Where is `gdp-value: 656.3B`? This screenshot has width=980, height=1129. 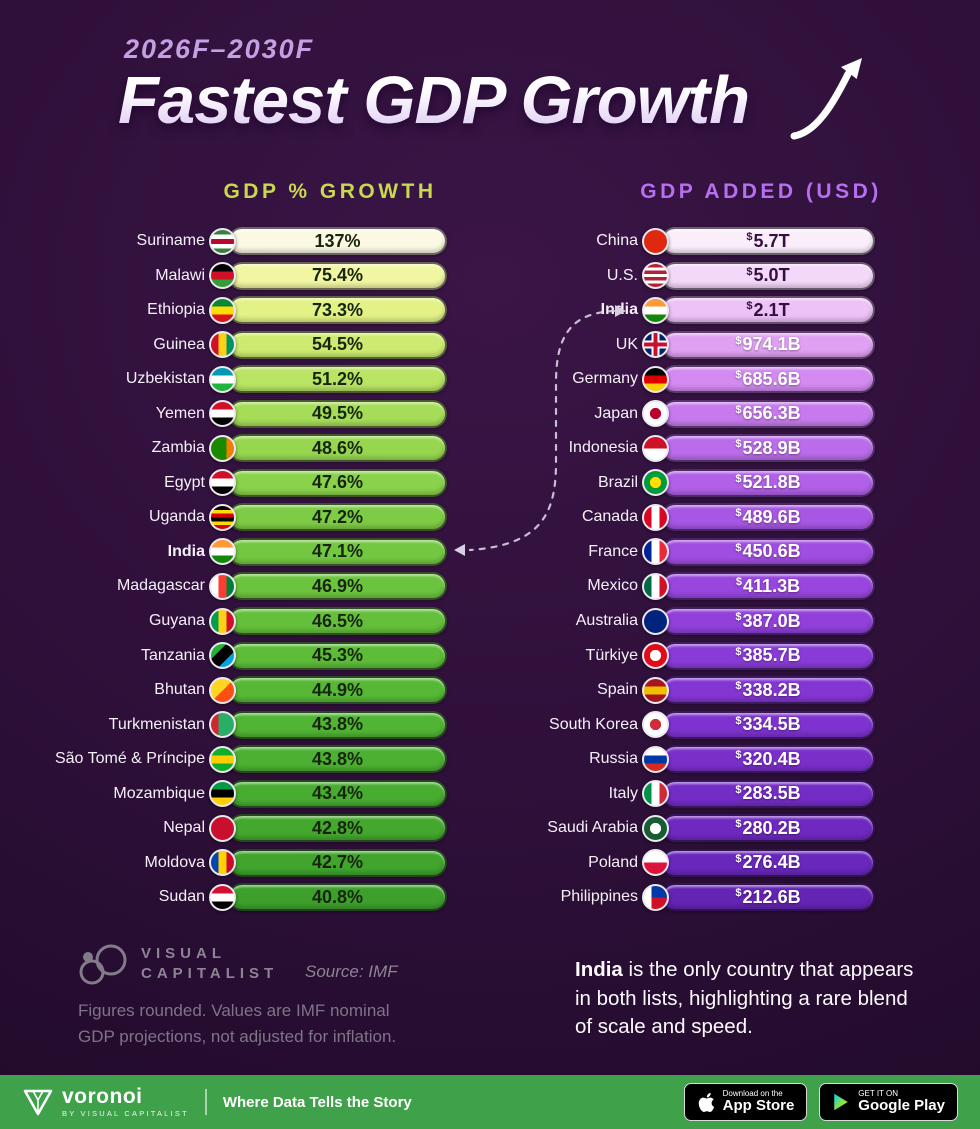 gdp-value: 656.3B is located at coordinates (771, 413).